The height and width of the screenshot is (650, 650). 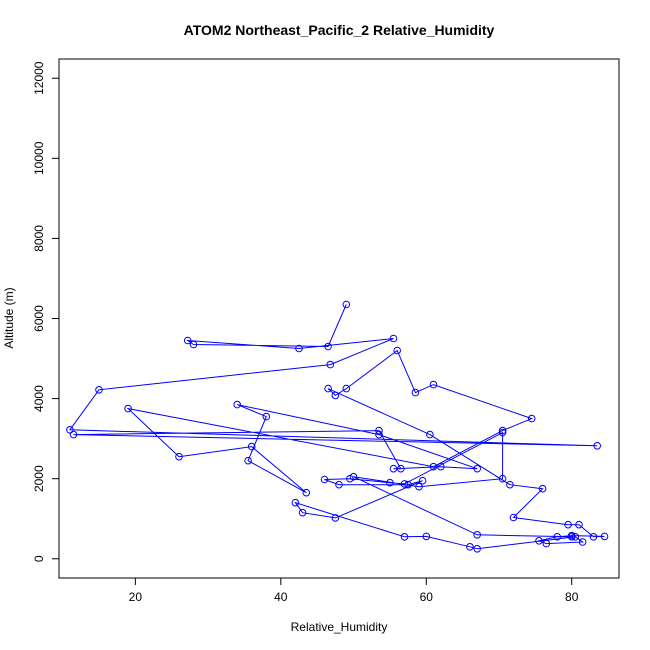 I want to click on y-tick-label: 4000, so click(x=39, y=398).